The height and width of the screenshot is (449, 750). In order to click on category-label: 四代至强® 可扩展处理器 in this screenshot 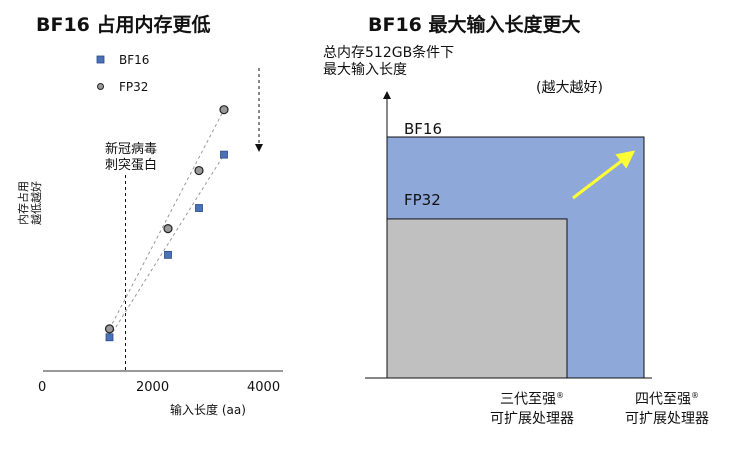, I will do `click(667, 409)`.